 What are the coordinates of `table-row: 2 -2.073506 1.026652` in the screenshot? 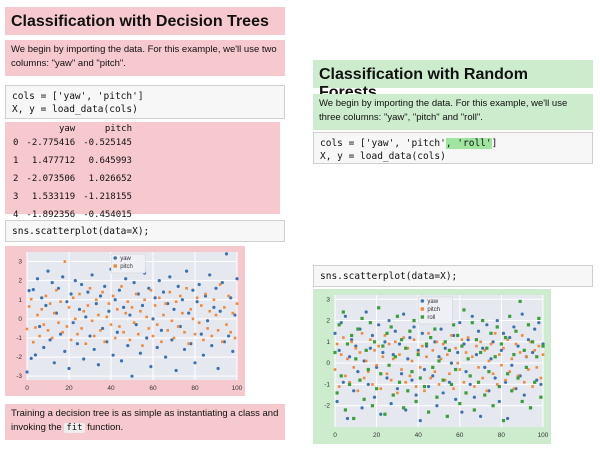 It's located at (72, 179).